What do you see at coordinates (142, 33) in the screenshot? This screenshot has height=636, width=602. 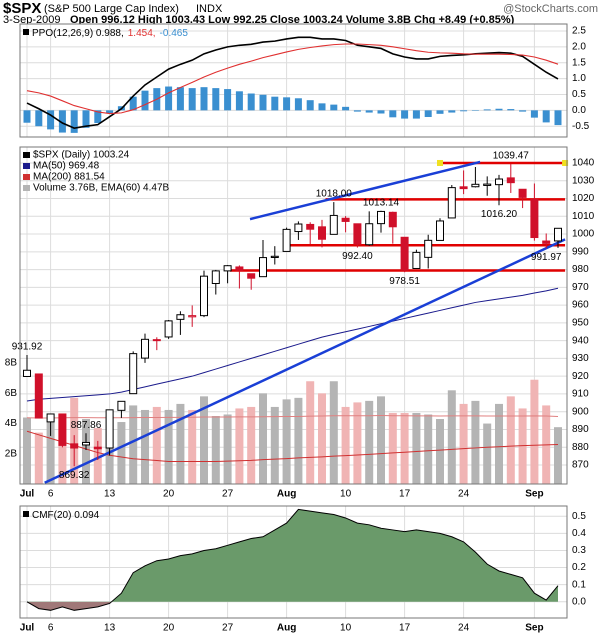 I see `legend-entry: 1.454,` at bounding box center [142, 33].